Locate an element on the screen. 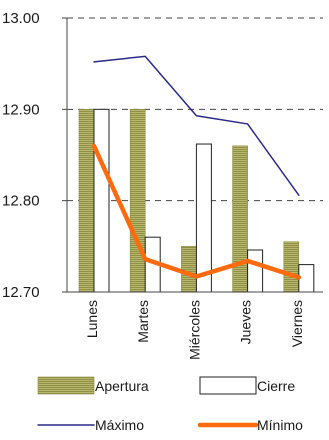 Image resolution: width=329 pixels, height=440 pixels. category-labels: Lunes Martes Miércoles Jueves Viernes is located at coordinates (194, 330).